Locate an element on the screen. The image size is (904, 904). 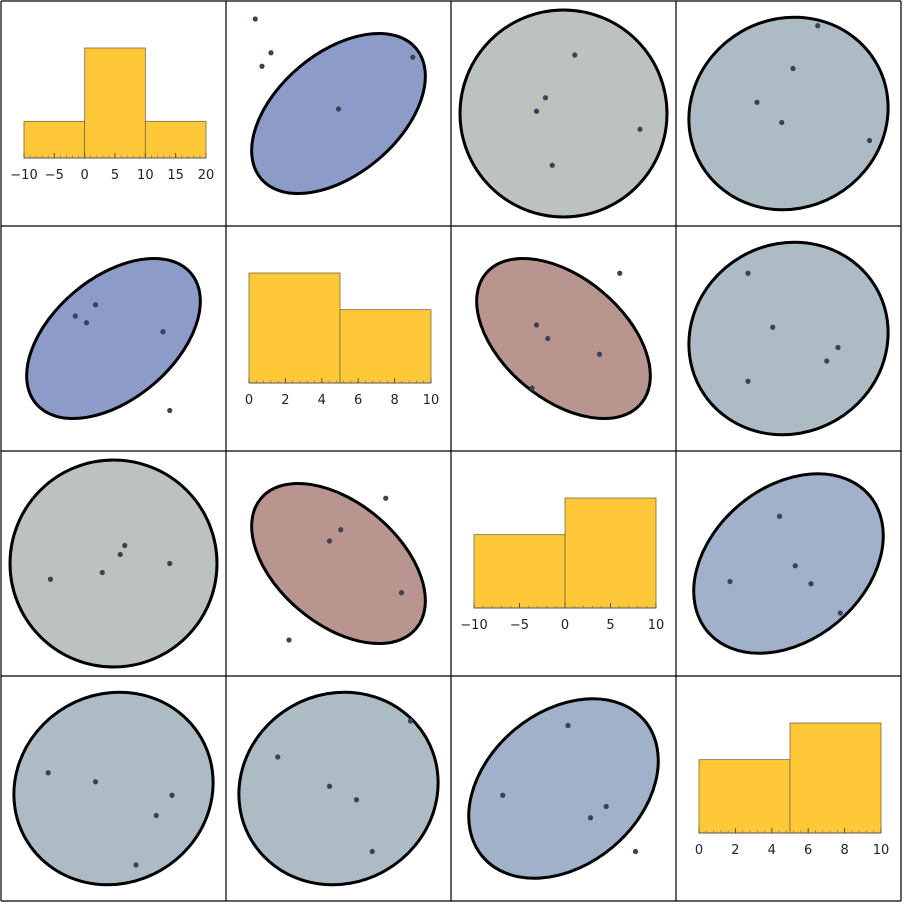
histogram-0: −10 −5 0 5 10 15 20 is located at coordinates (112, 115).